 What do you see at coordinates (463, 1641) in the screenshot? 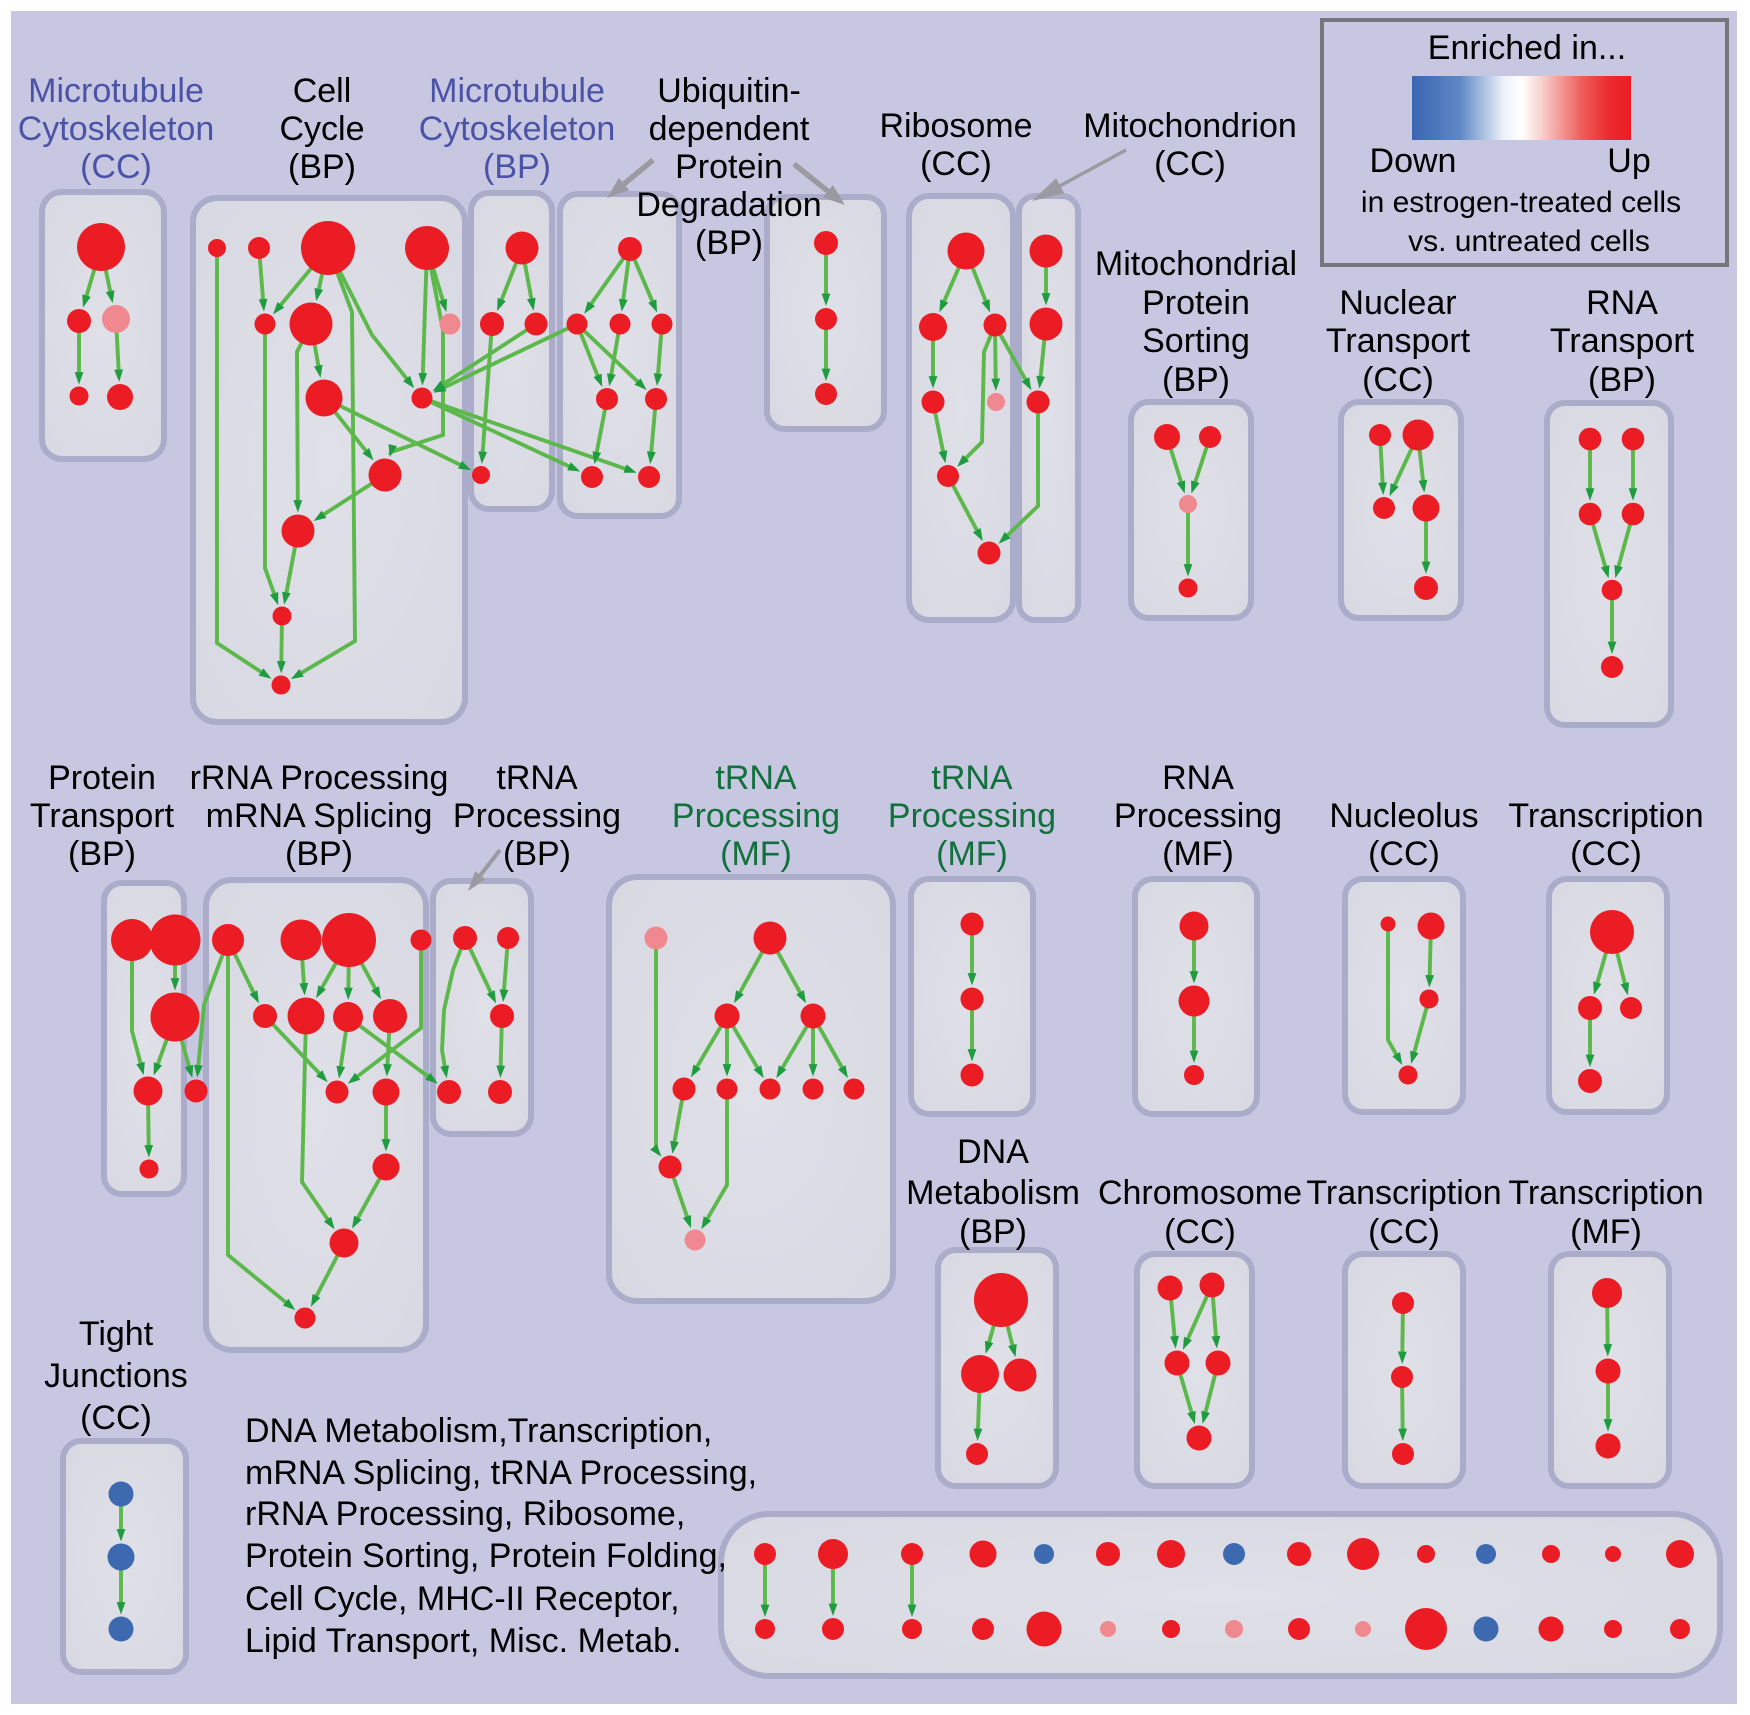
I see `svg-text: Lipid Transport, Misc. Metab.` at bounding box center [463, 1641].